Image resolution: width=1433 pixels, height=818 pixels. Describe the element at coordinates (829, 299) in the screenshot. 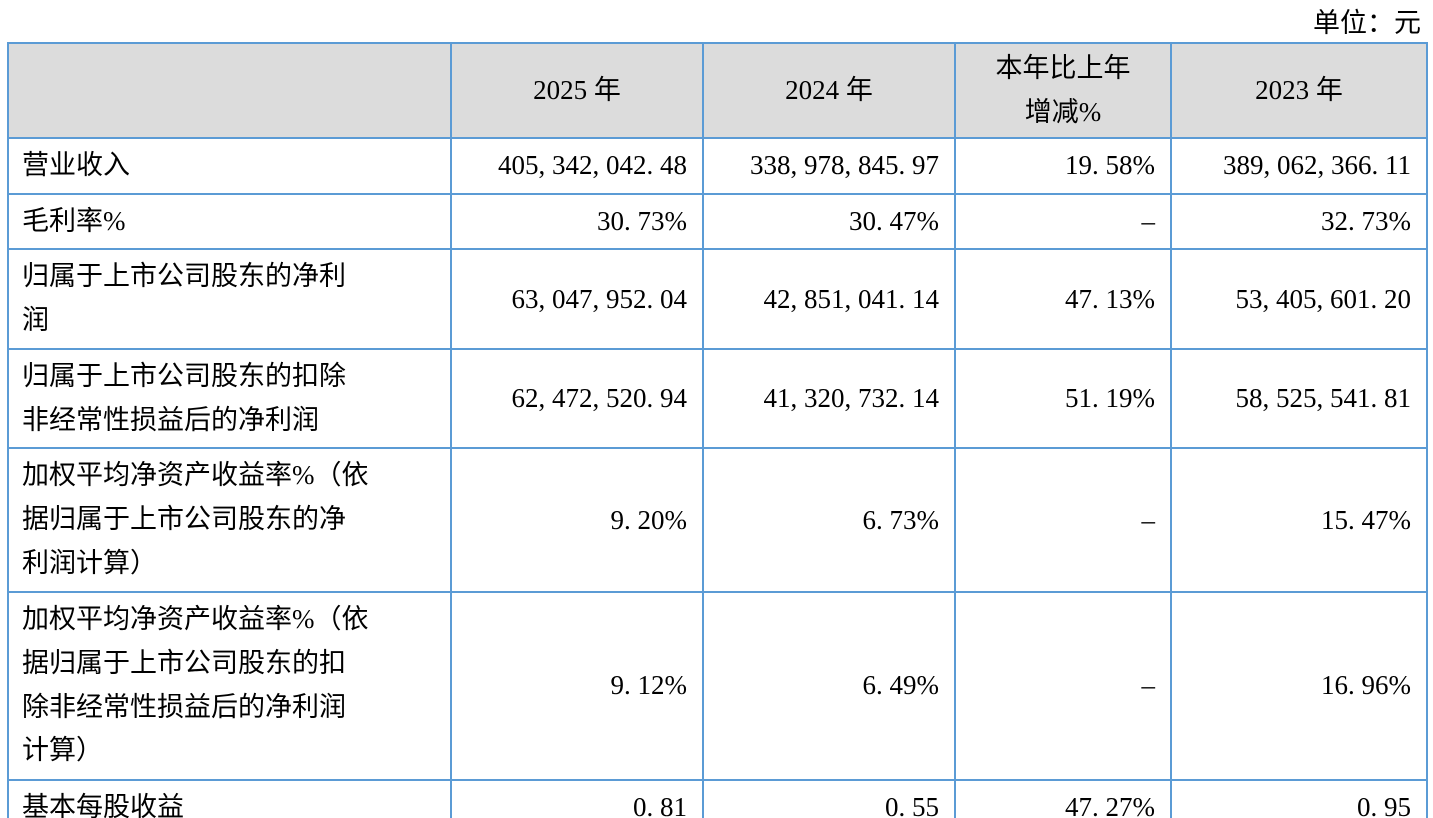

I see `value-2024: 42, 851, 041. 14` at that location.